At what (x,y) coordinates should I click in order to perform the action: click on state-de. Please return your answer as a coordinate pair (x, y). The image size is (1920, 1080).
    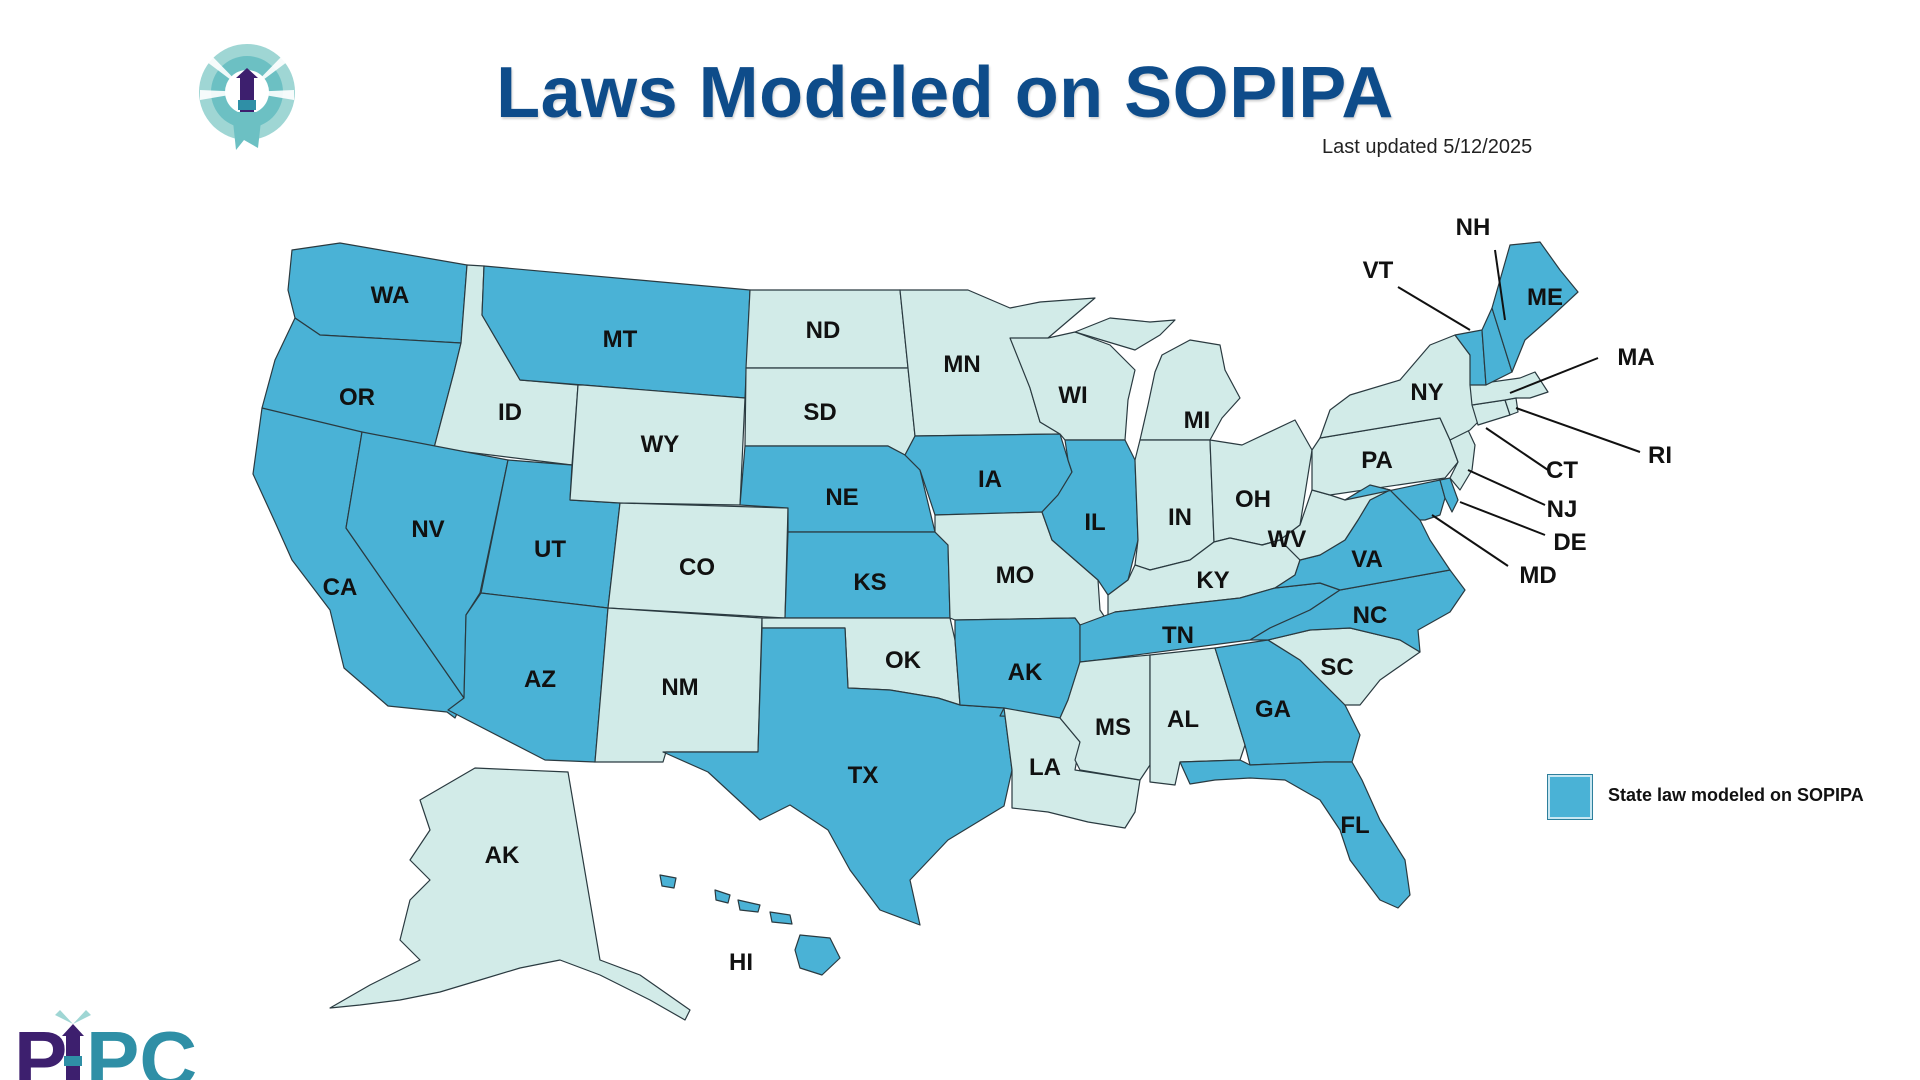
    Looking at the image, I should click on (1449, 495).